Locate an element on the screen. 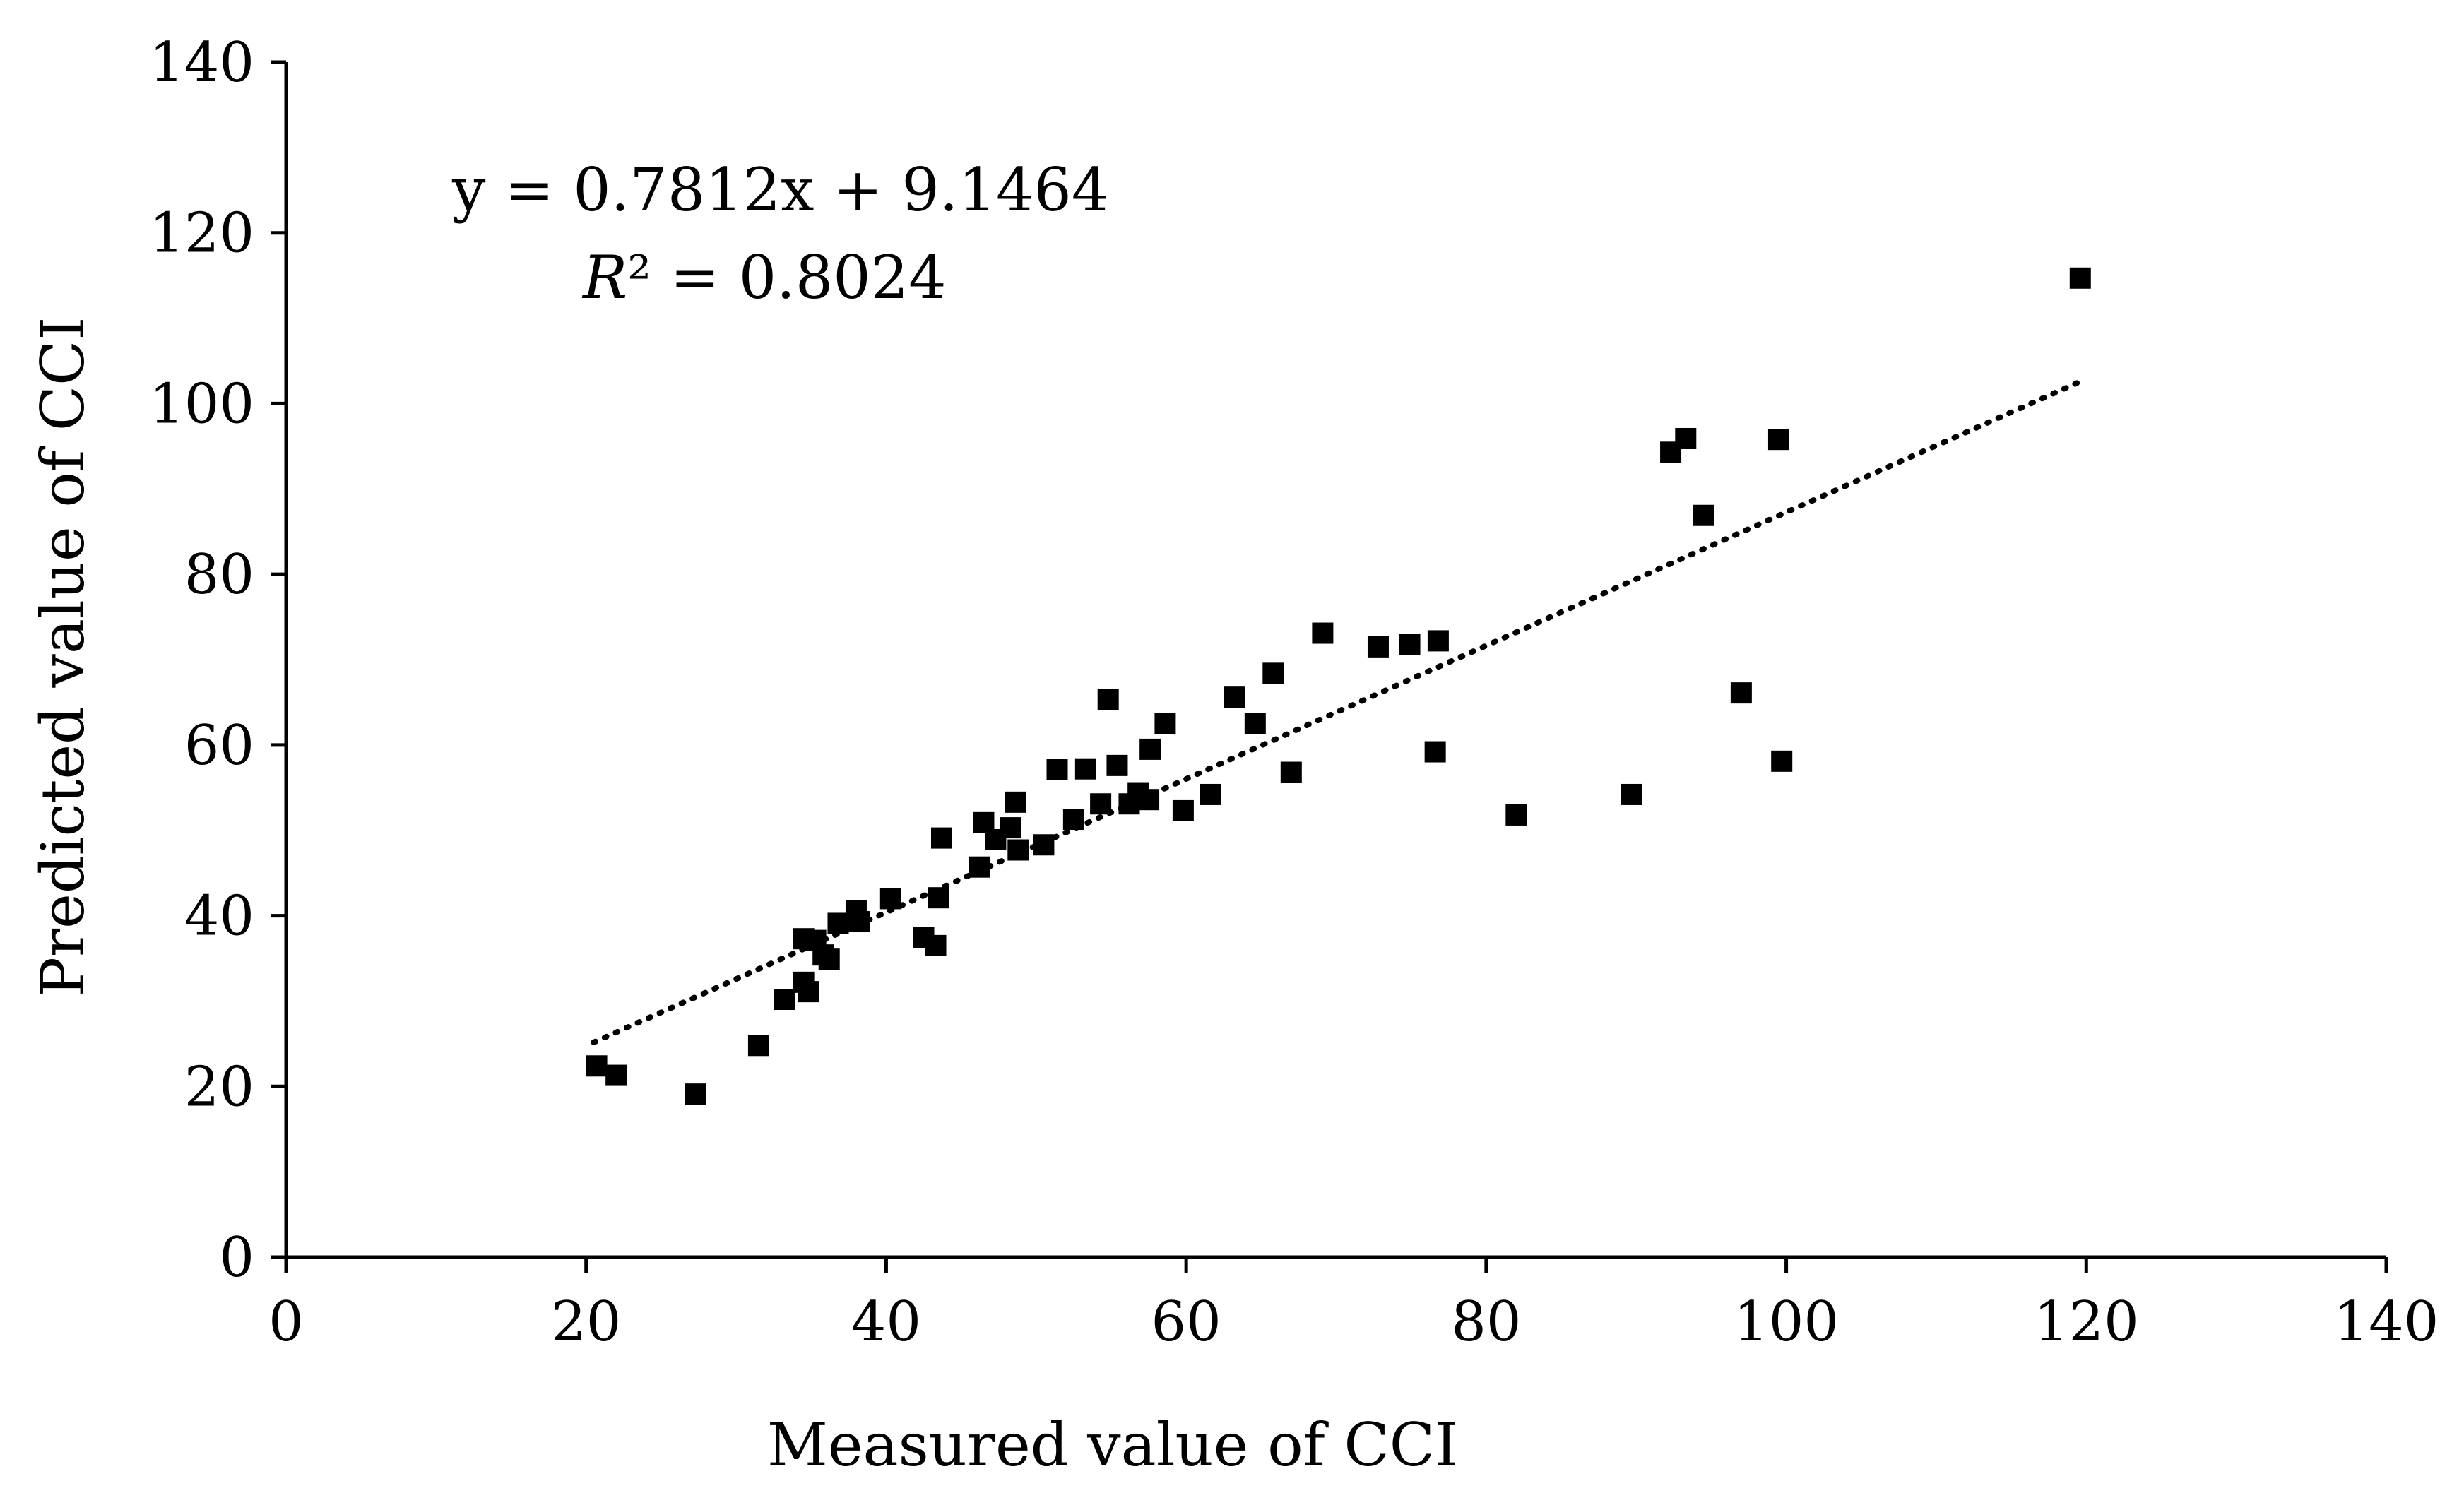  x-tick-label: 20 is located at coordinates (586, 1322).